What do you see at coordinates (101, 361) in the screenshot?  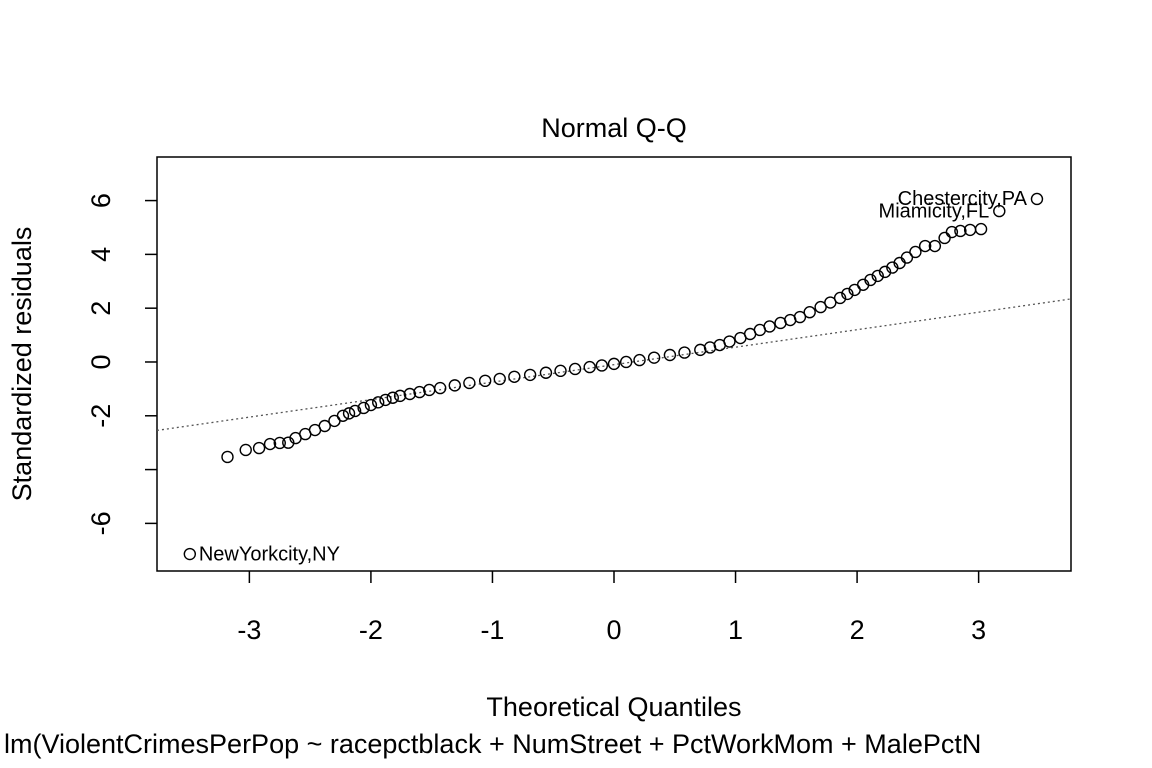 I see `y-tick-label: 0` at bounding box center [101, 361].